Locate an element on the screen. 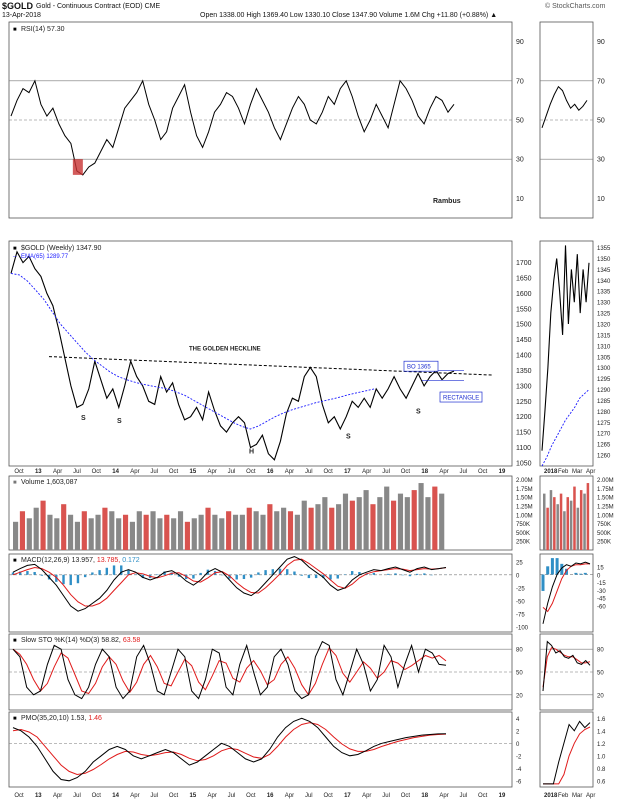  macd-inset-ytick: -15 is located at coordinates (601, 584).